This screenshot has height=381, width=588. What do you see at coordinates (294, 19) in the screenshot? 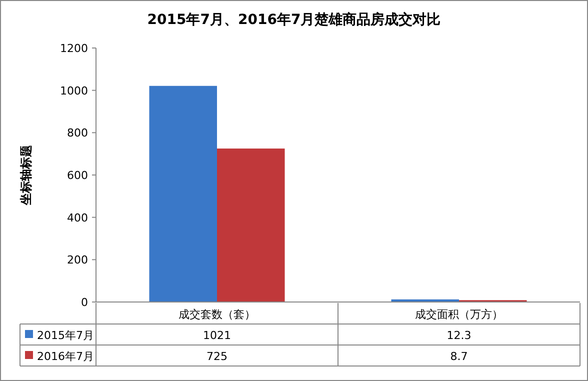
I see `chart-title: 2015年7月、2016年7月楚雄商品房成交对比` at bounding box center [294, 19].